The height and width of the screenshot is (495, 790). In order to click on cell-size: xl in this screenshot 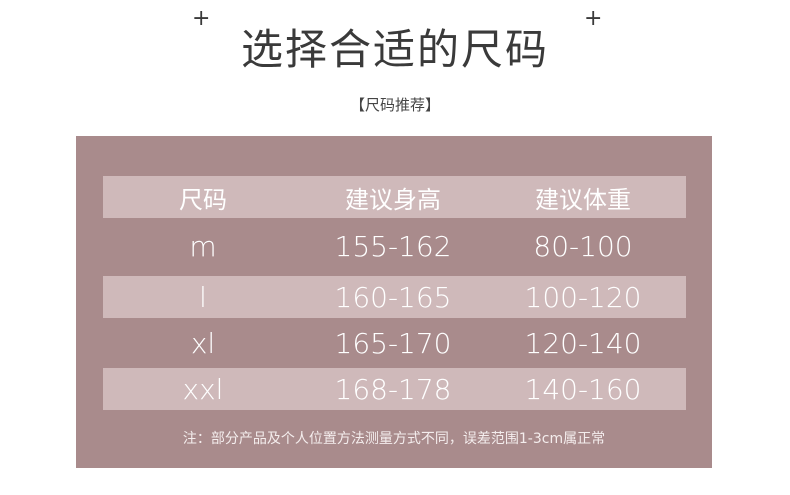, I will do `click(203, 343)`.